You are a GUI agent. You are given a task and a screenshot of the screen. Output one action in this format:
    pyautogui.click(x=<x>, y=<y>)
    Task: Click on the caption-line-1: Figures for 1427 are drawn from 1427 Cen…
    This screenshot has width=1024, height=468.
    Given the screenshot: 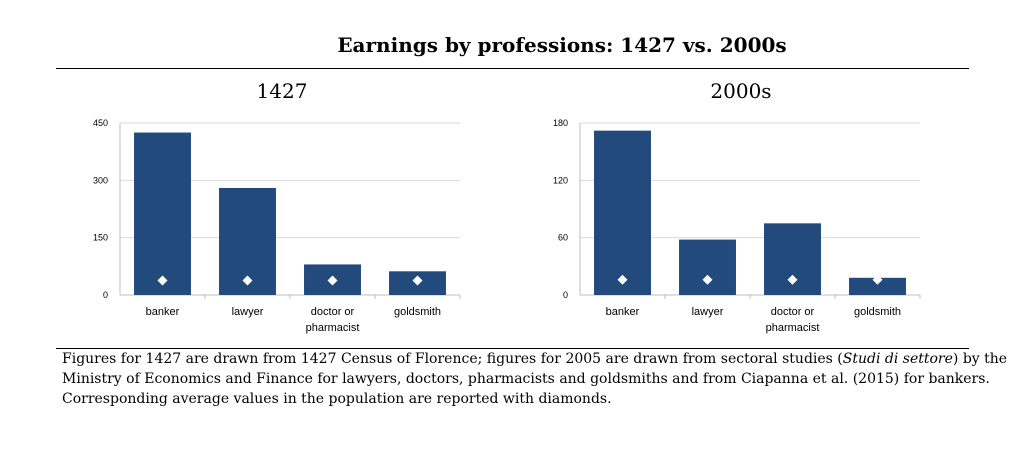 What is the action you would take?
    pyautogui.click(x=534, y=359)
    